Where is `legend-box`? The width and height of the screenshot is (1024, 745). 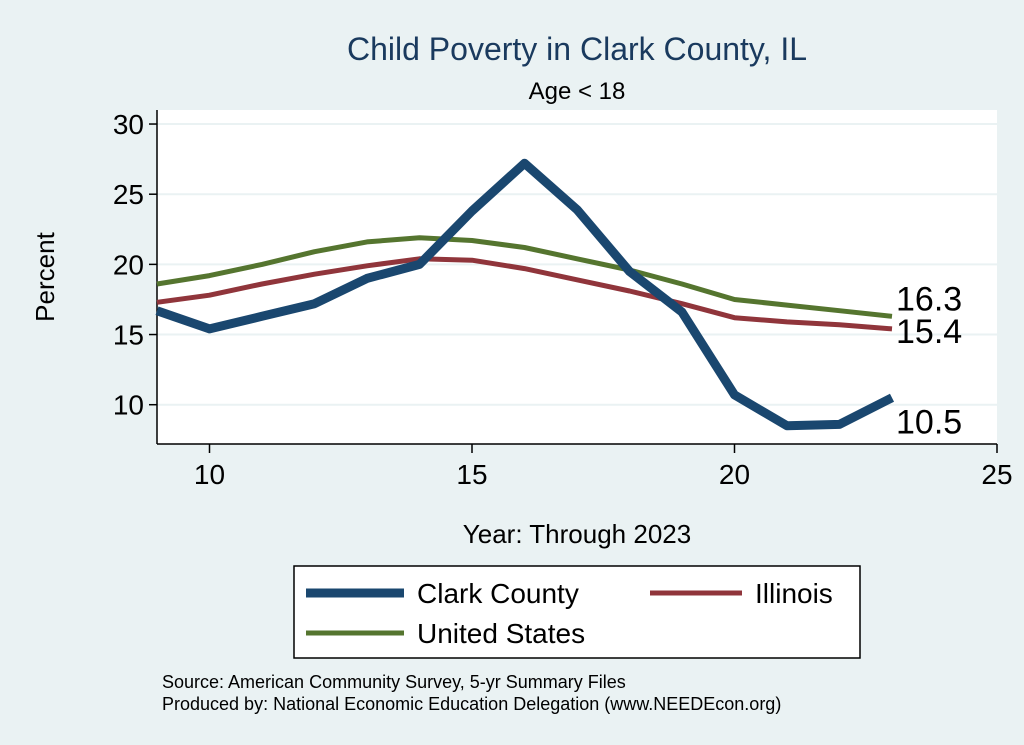
legend-box is located at coordinates (577, 612).